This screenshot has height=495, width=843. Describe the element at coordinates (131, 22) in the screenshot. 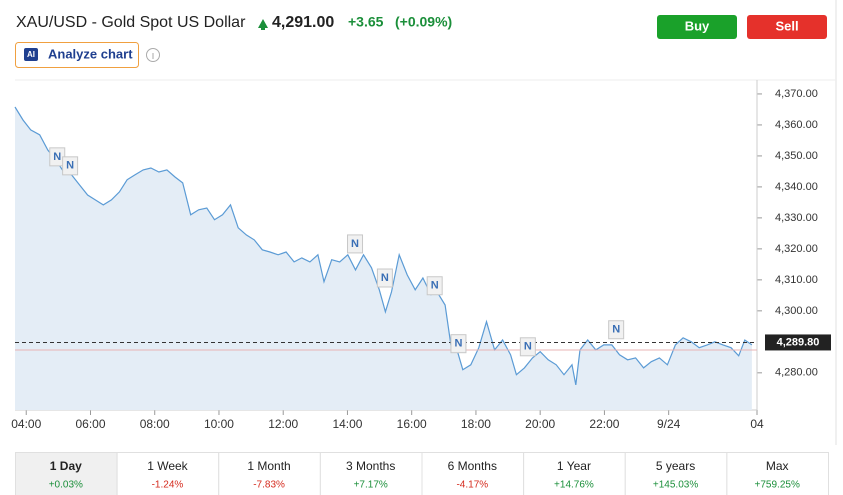

I see `instrument-title: XAU/USD - Gold Spot US Dollar` at that location.